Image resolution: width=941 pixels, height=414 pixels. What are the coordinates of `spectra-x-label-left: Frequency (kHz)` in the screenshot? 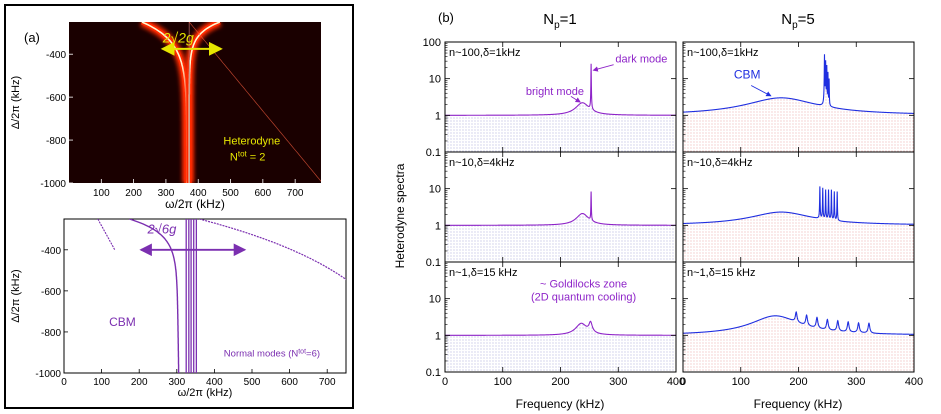 It's located at (560, 404).